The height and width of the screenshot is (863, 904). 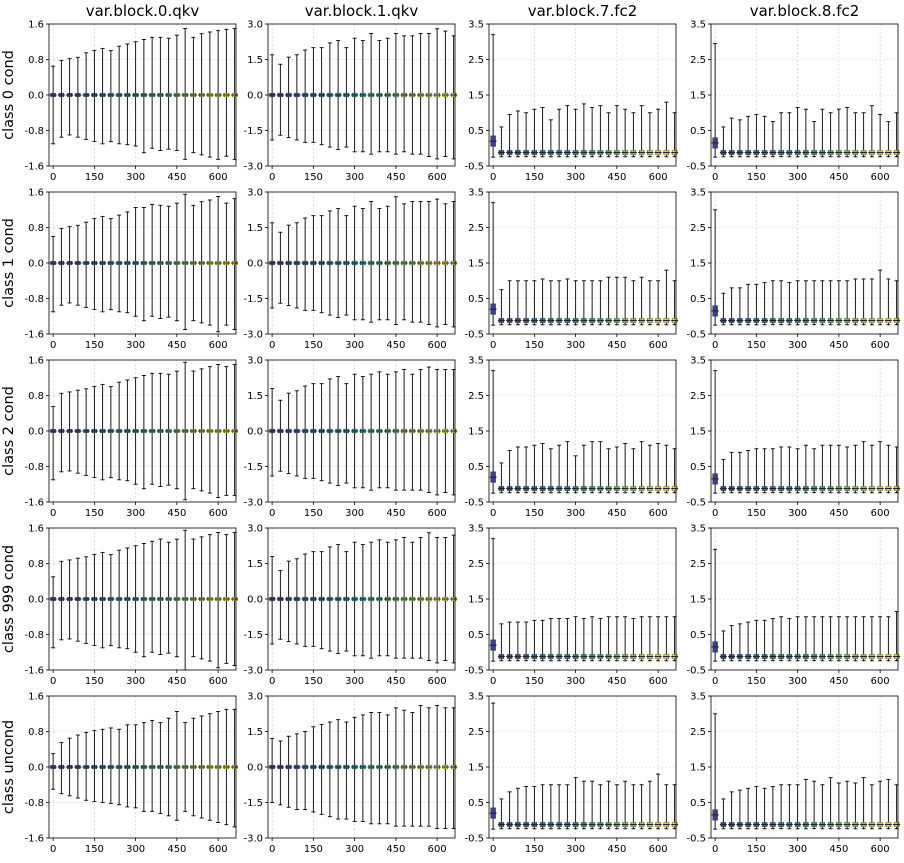 I want to click on panel-r0-c1: 3.0 1.5 0.0 -1.5 -3.0 0 150 300 450 600, so click(x=350, y=101).